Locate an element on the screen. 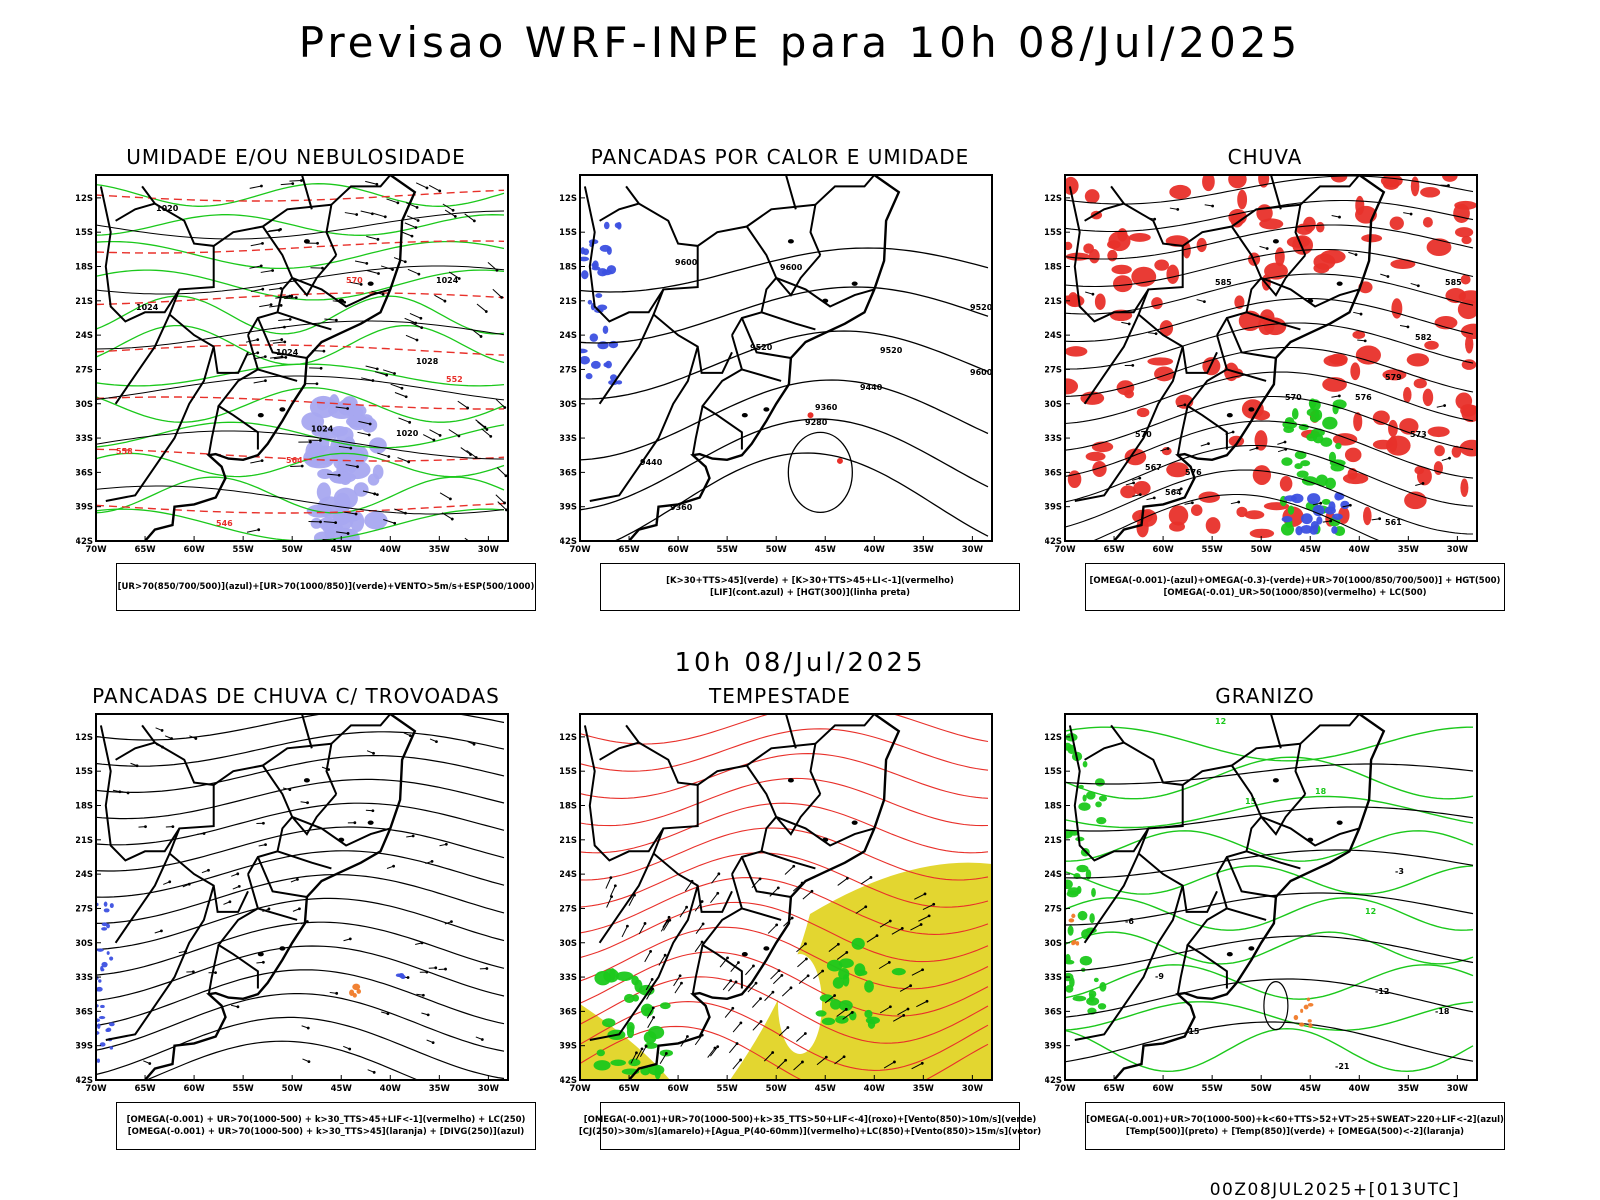 This screenshot has height=1200, width=1600. contour-label: 561 is located at coordinates (1393, 522).